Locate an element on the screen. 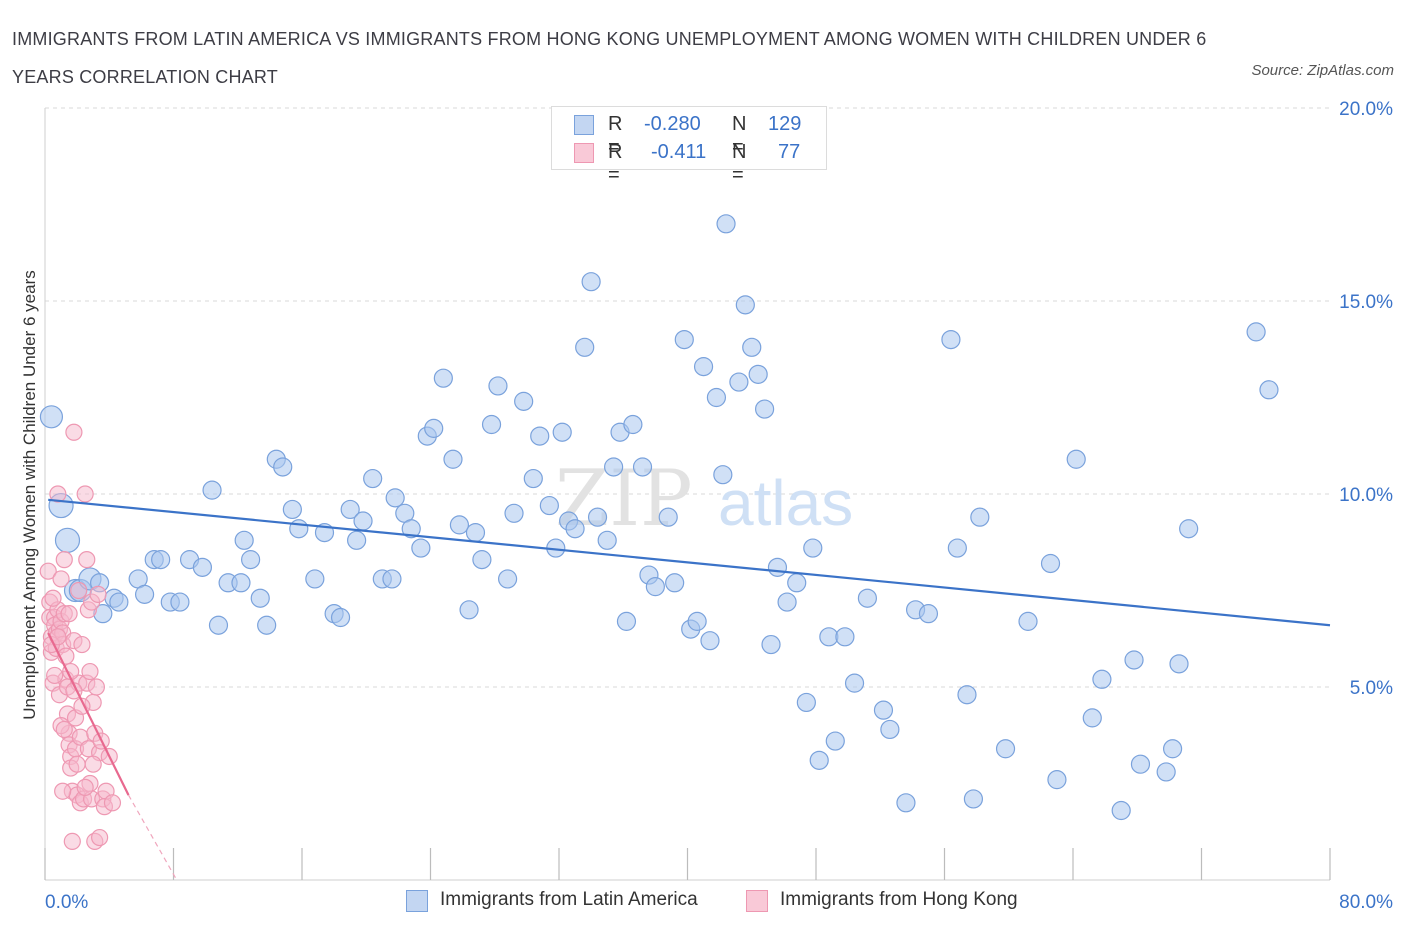 The image size is (1406, 930). y-tick-label: 20.0% is located at coordinates (1366, 109).